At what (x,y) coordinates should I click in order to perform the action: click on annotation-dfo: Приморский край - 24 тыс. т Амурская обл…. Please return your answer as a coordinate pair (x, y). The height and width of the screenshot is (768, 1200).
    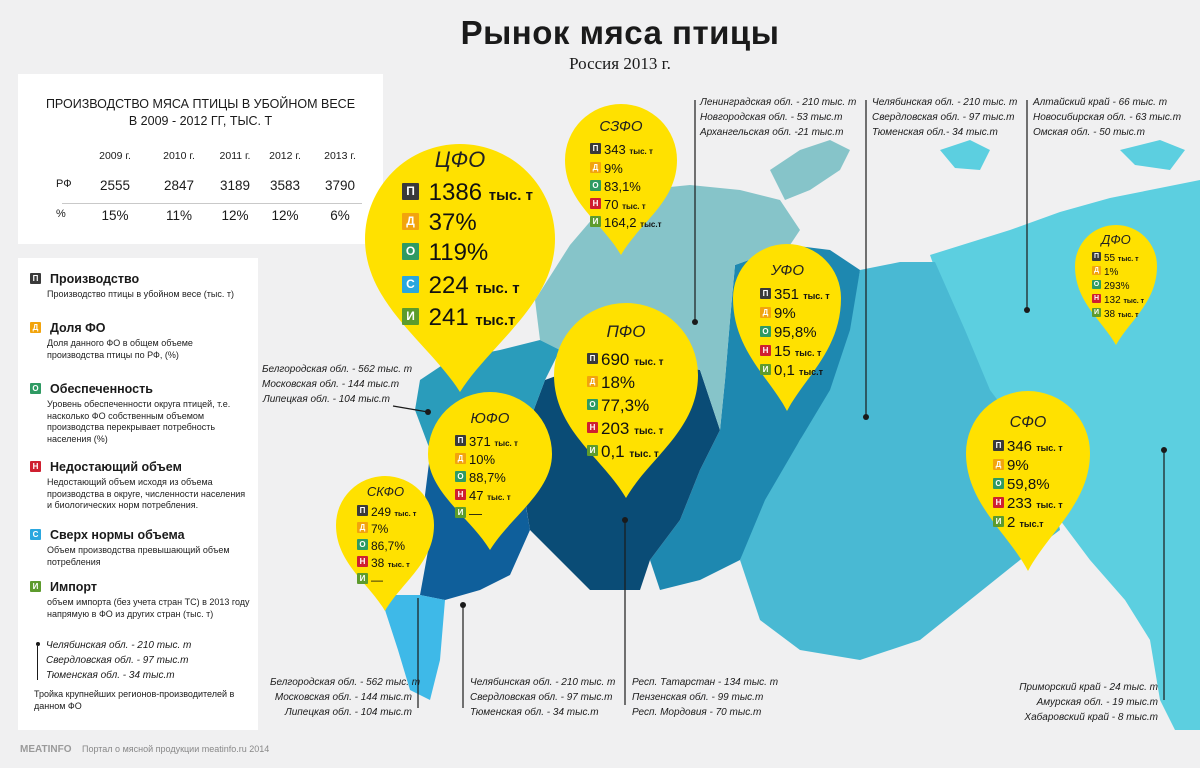
    Looking at the image, I should click on (1088, 702).